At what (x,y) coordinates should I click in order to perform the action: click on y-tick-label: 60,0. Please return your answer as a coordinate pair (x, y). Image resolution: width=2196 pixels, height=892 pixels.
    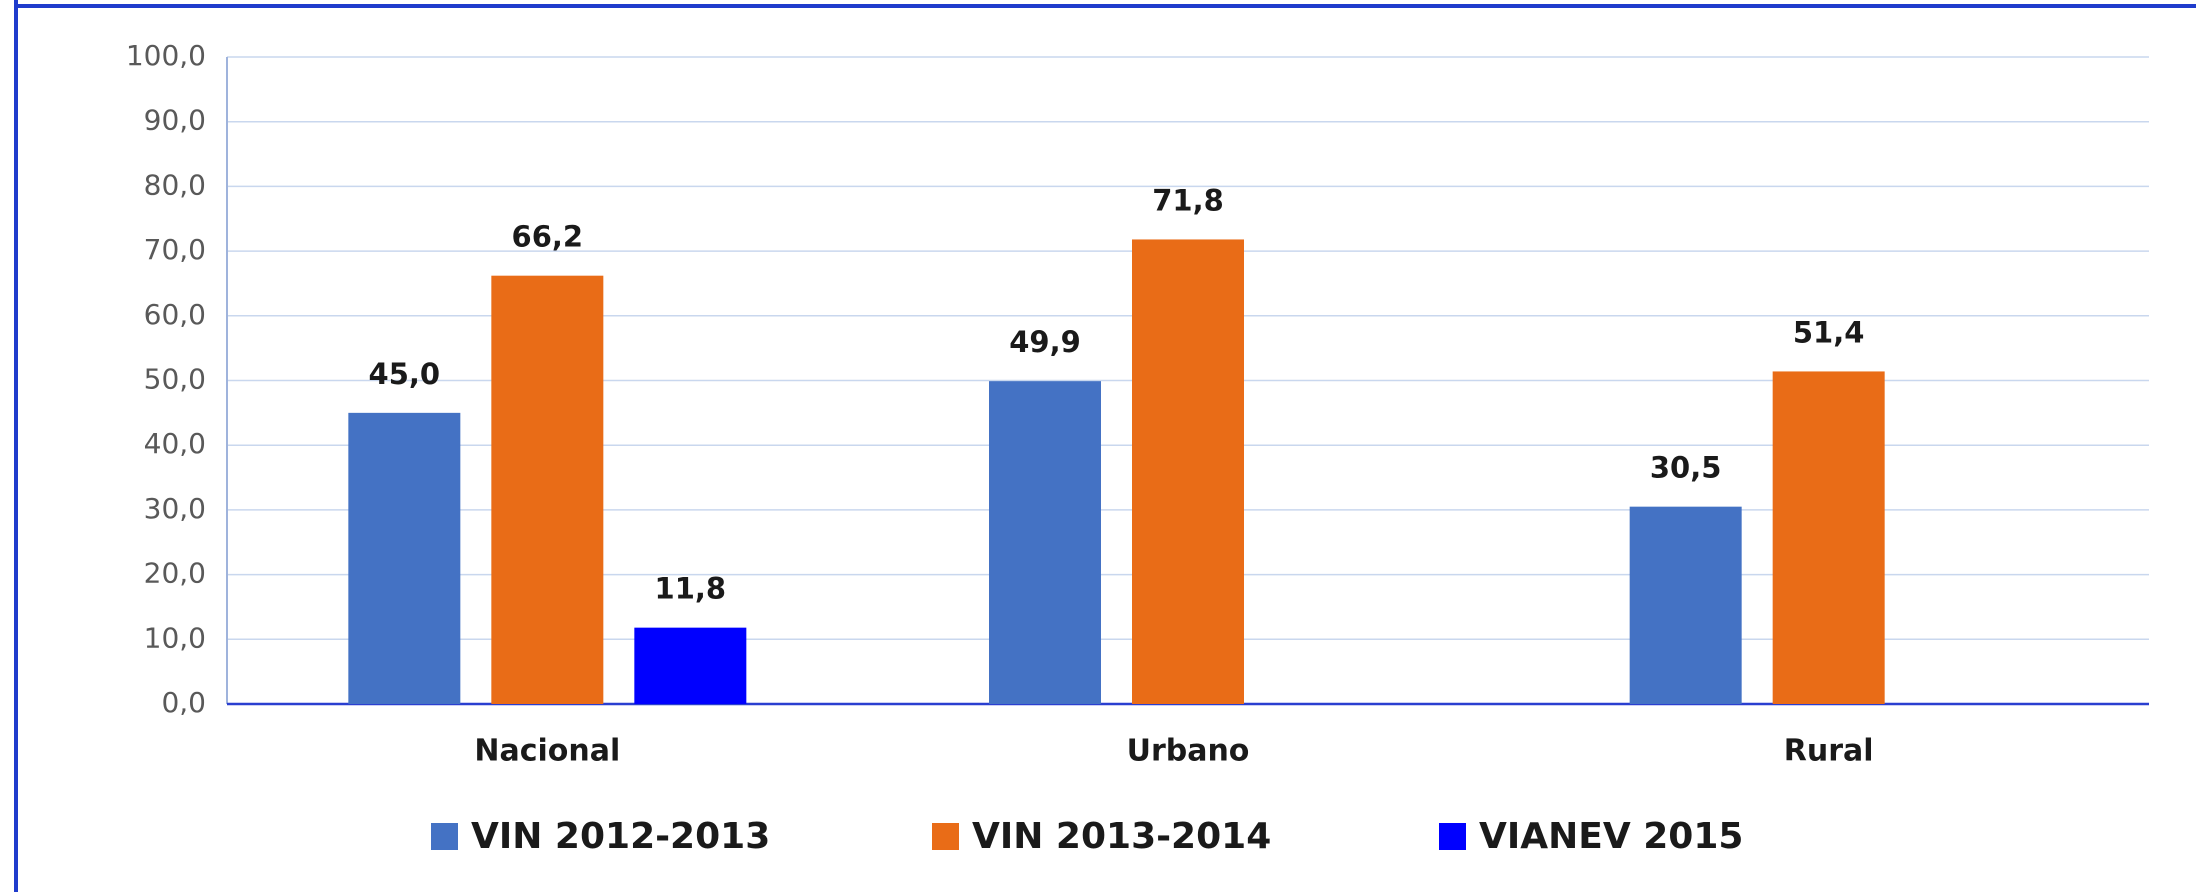
    Looking at the image, I should click on (175, 314).